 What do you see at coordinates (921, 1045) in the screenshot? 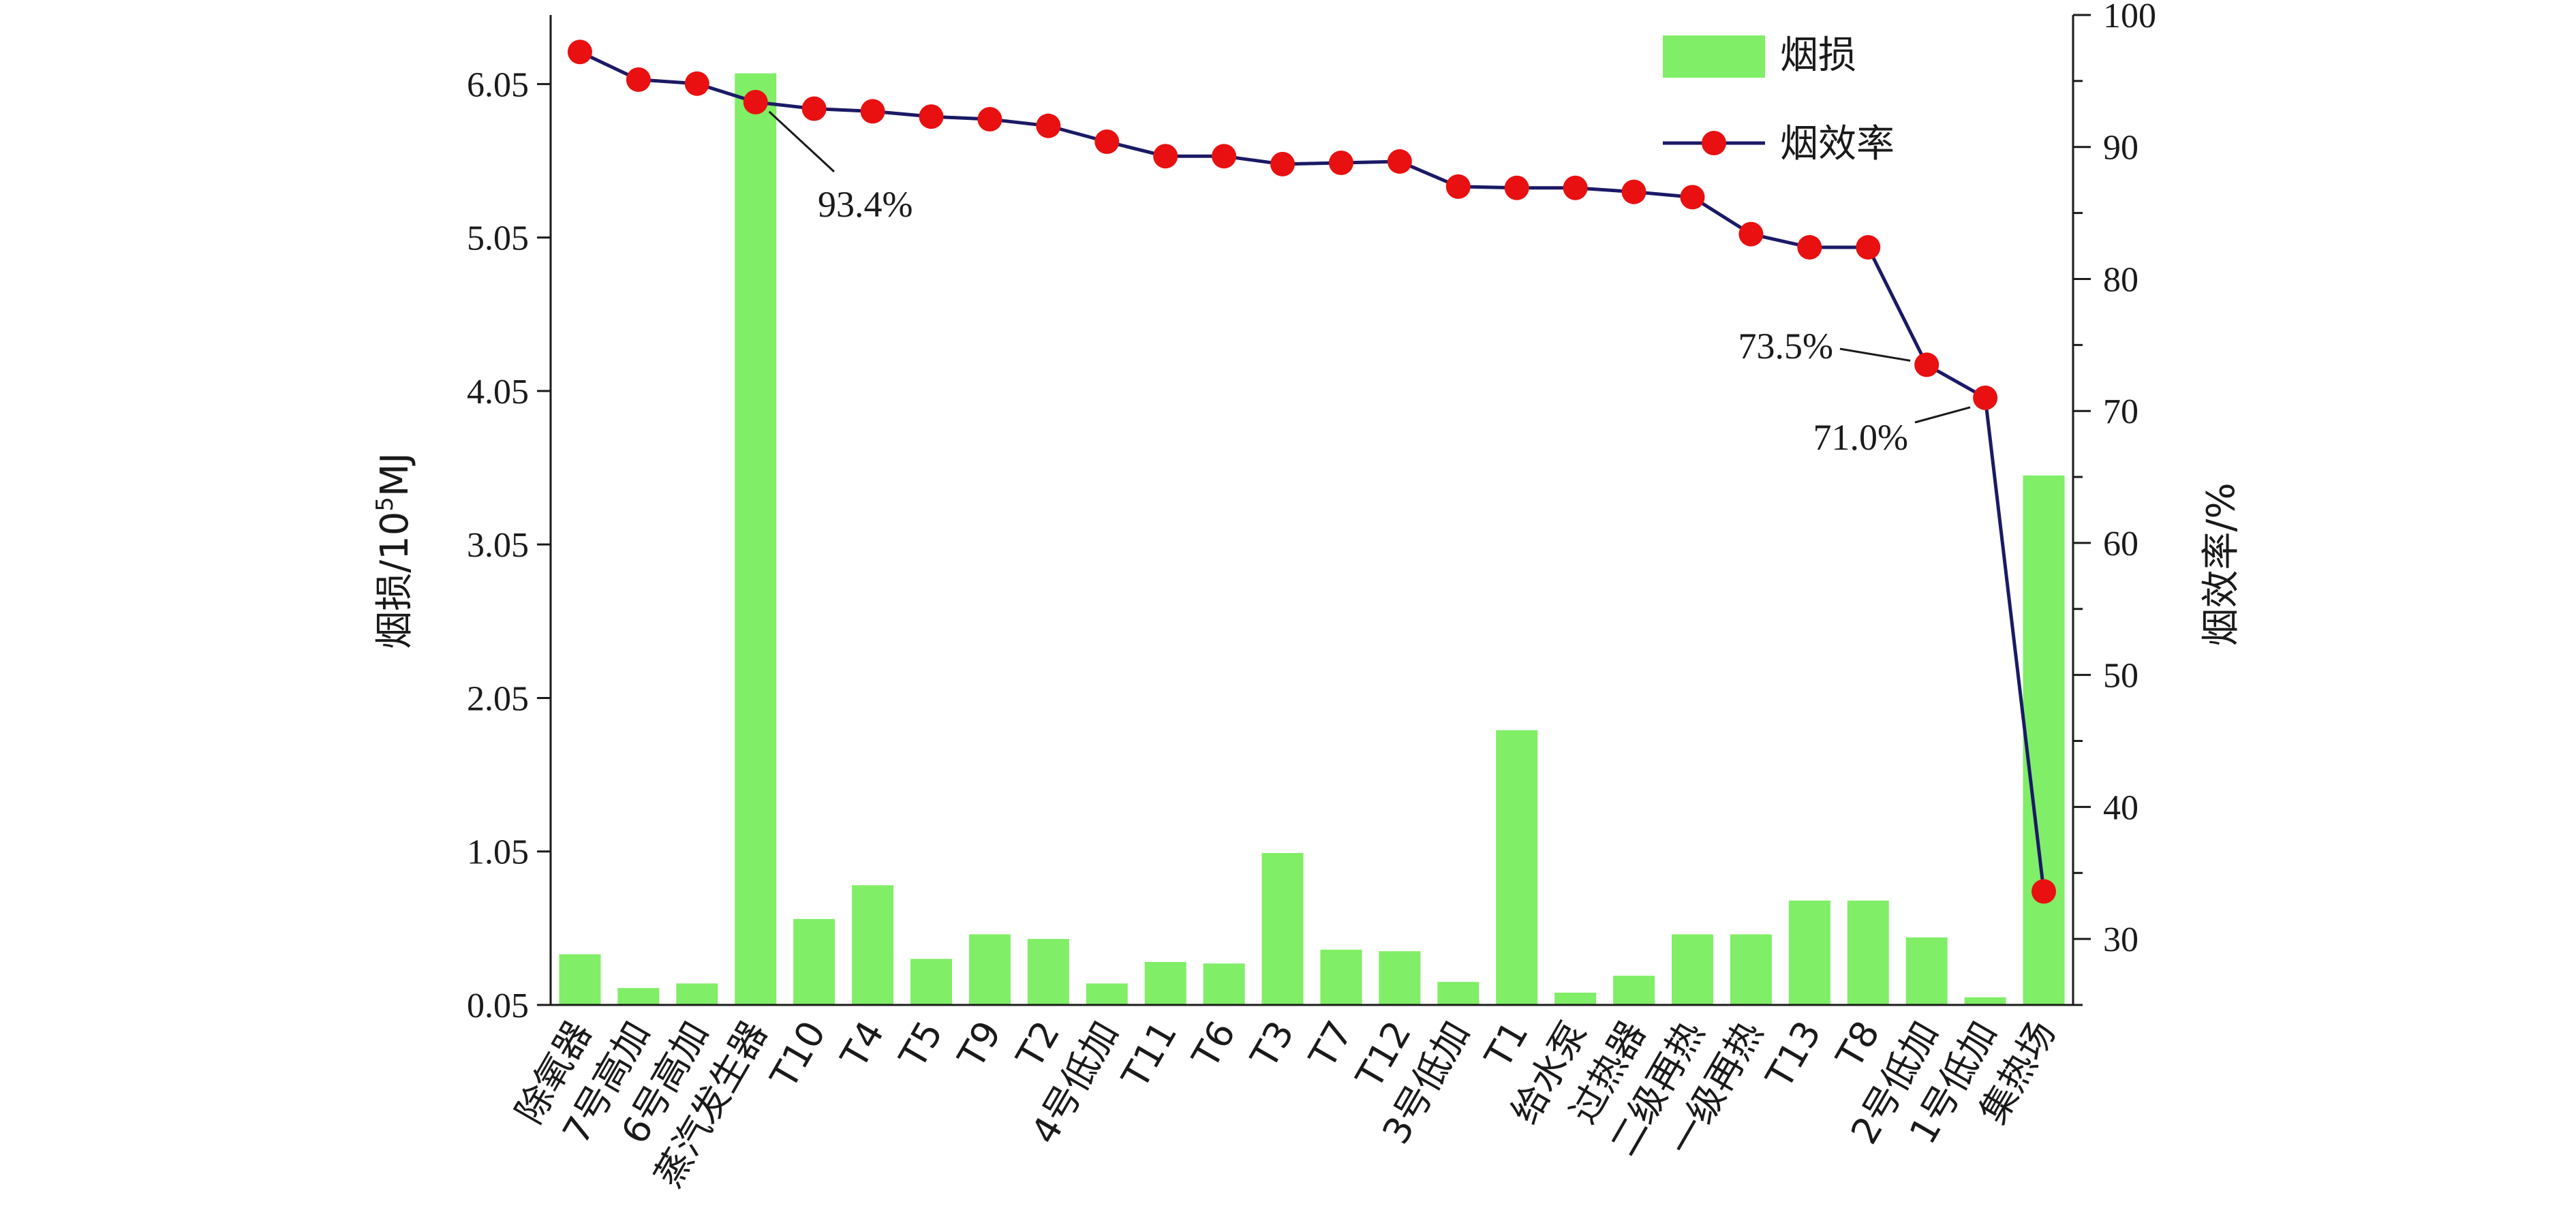
I see `x-tick-label: T5` at bounding box center [921, 1045].